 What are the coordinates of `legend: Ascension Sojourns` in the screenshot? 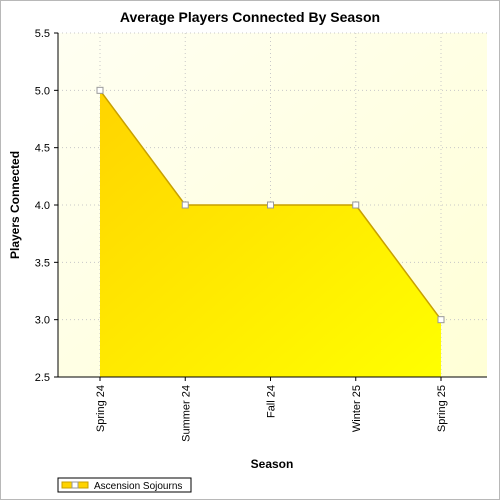 It's located at (124, 485).